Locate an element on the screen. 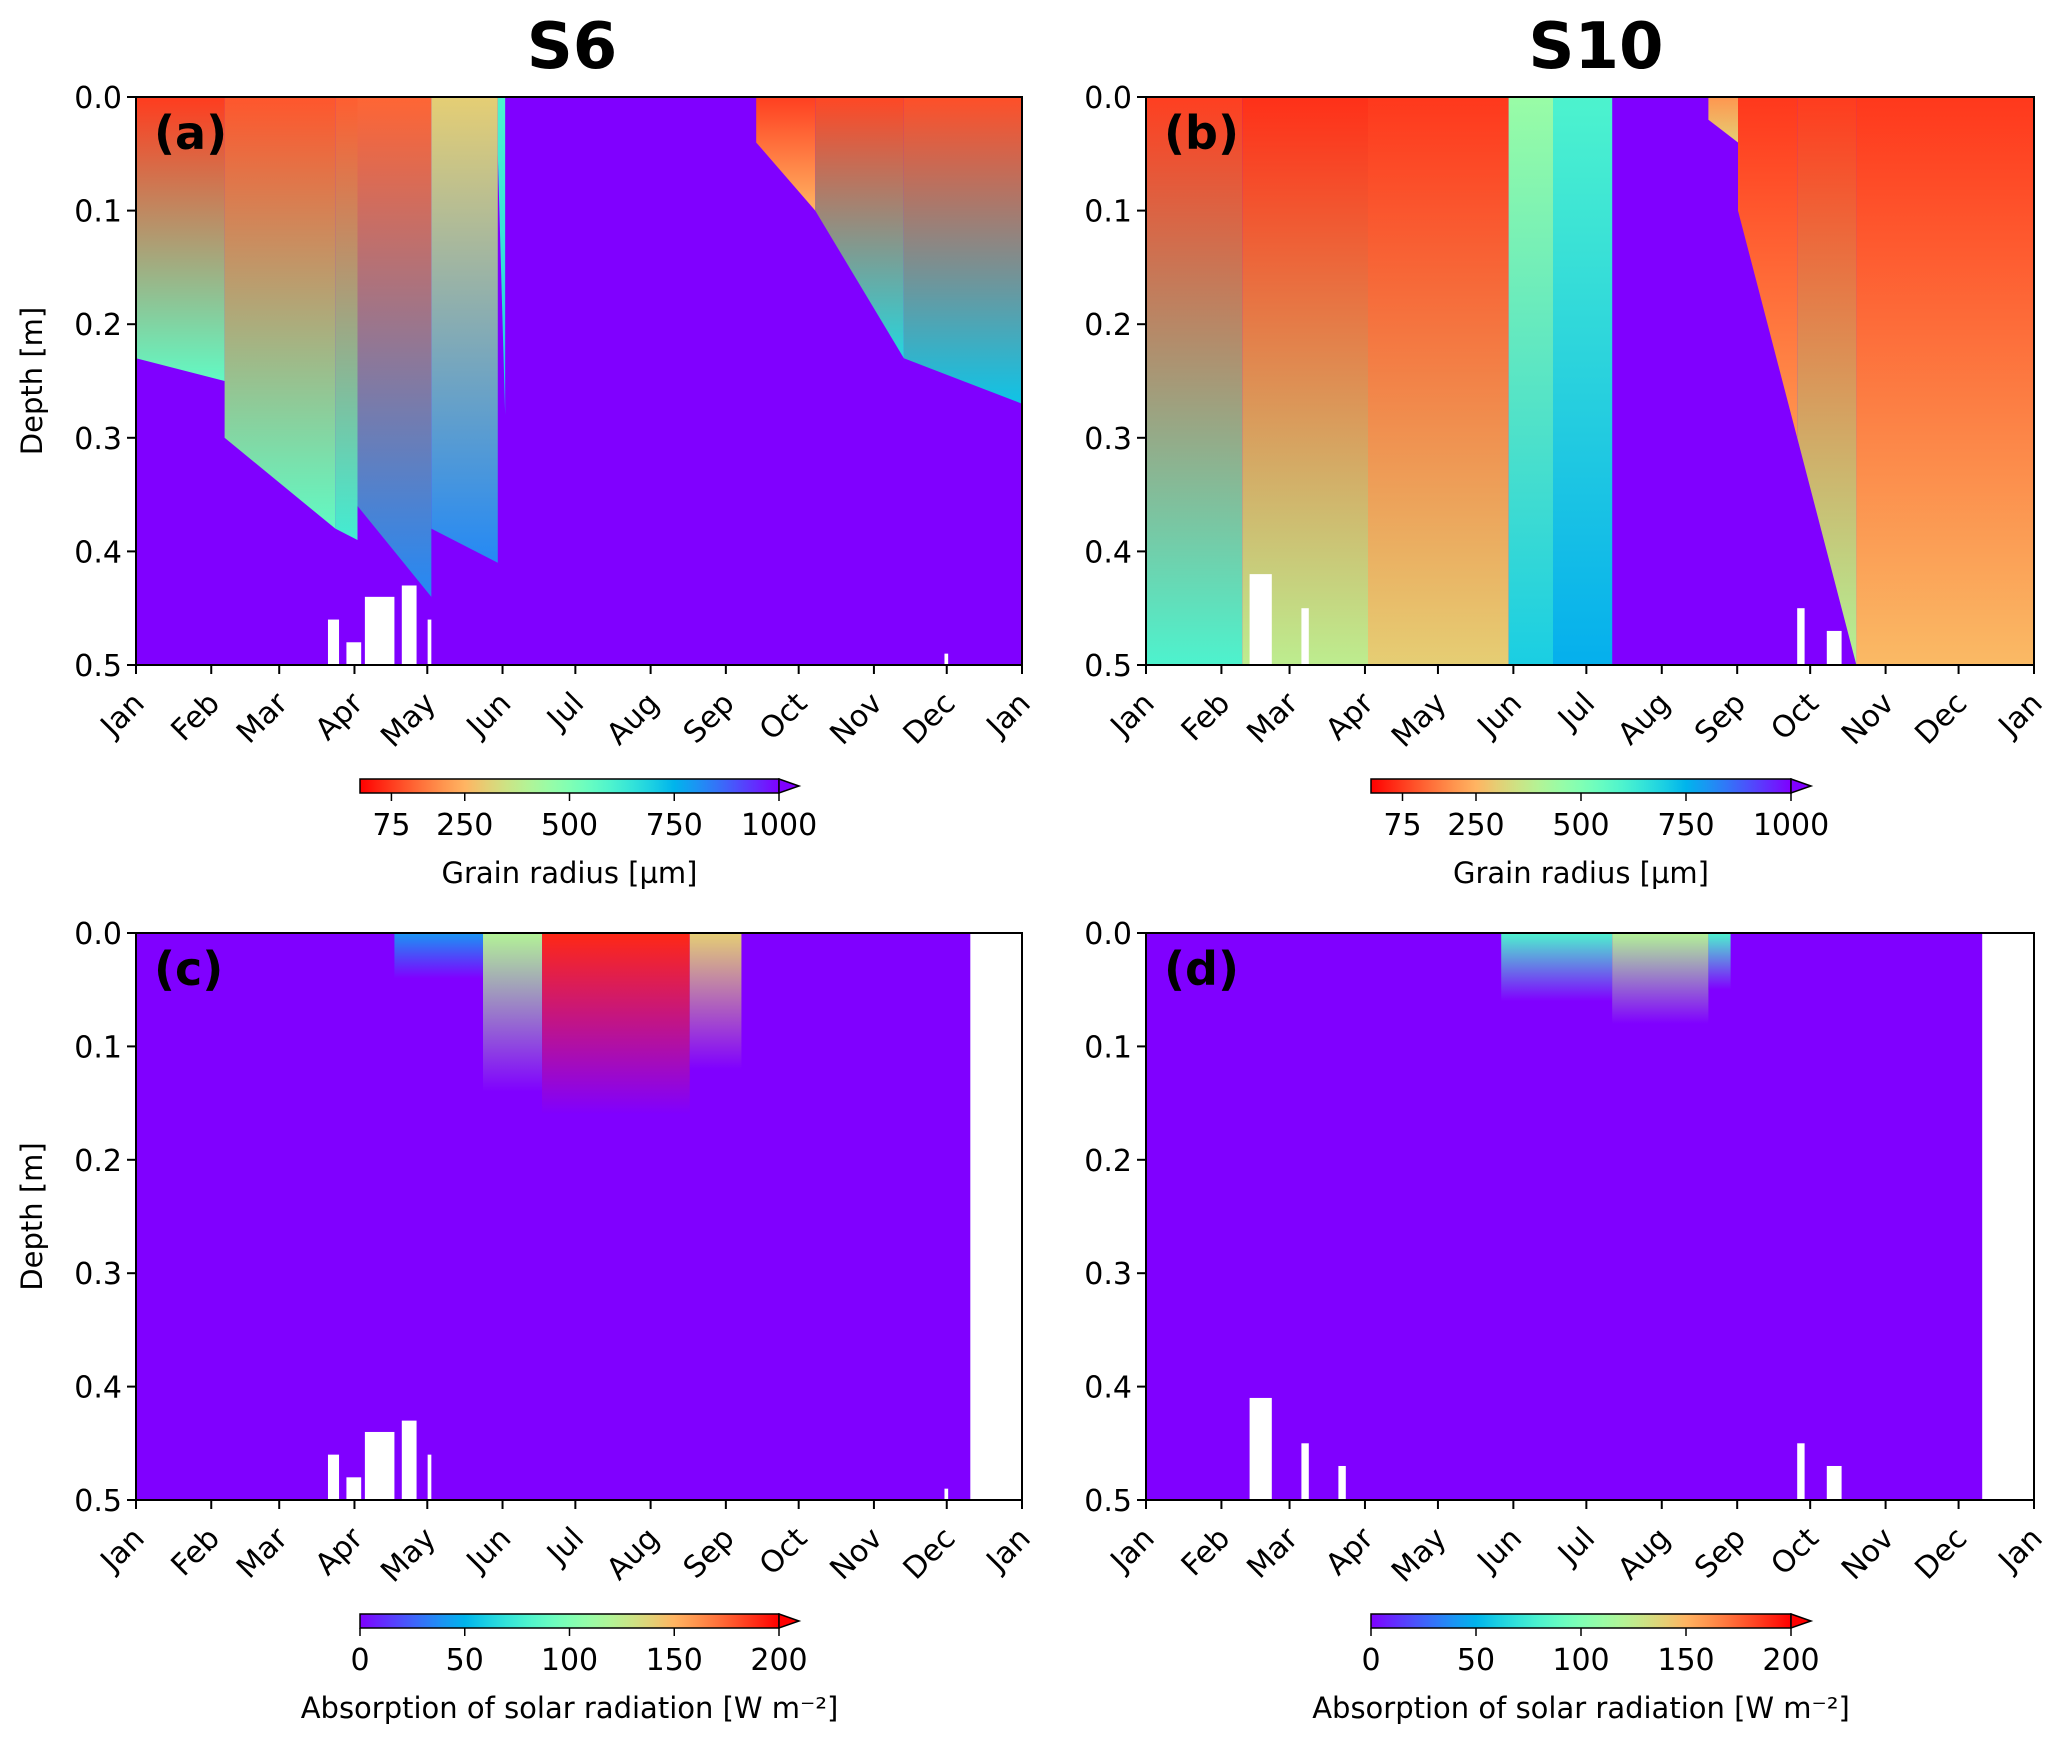  panel-label: (d) is located at coordinates (1201, 969).